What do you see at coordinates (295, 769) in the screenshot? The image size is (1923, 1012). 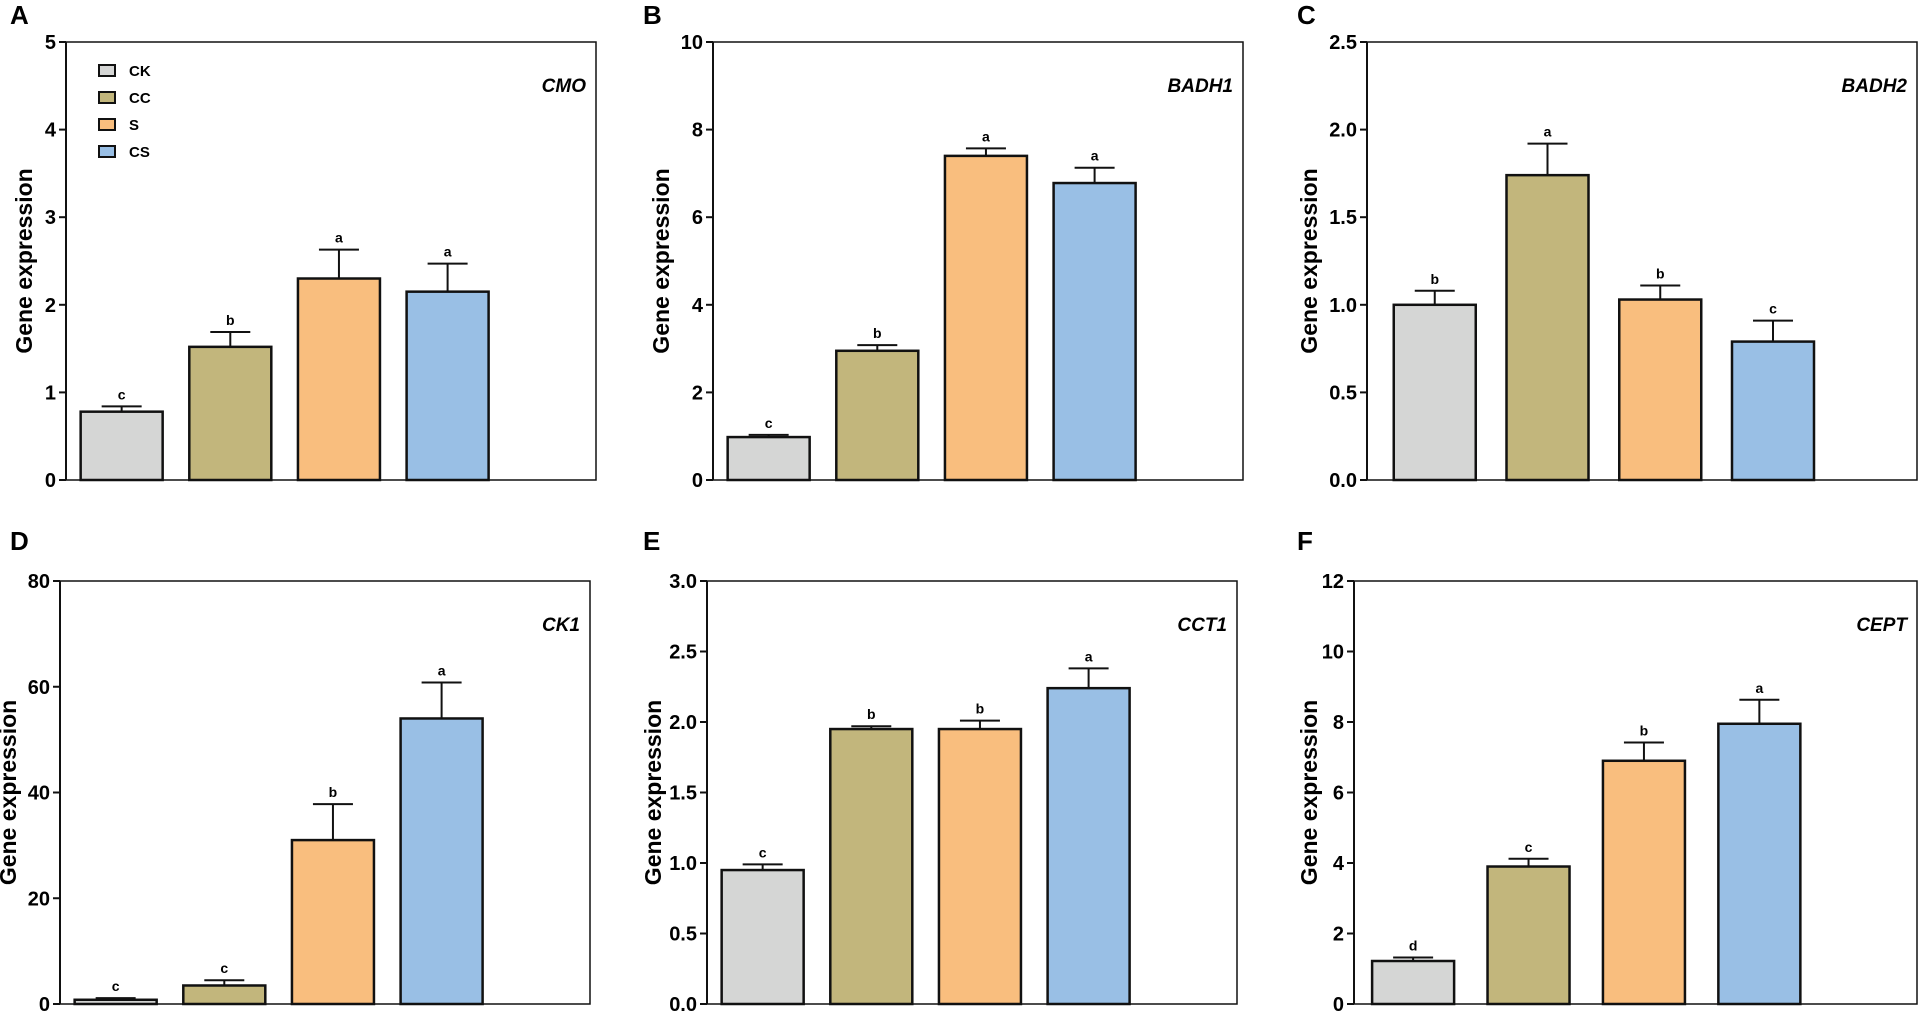 I see `panel-d: D 0 20 40 60 80 Gene expression CK1 c c b a` at bounding box center [295, 769].